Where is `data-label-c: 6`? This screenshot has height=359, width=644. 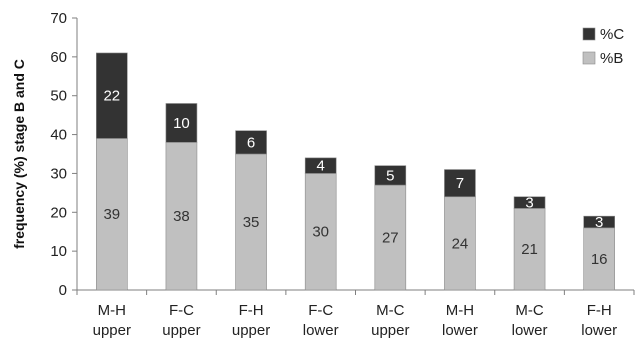 data-label-c: 6 is located at coordinates (251, 142).